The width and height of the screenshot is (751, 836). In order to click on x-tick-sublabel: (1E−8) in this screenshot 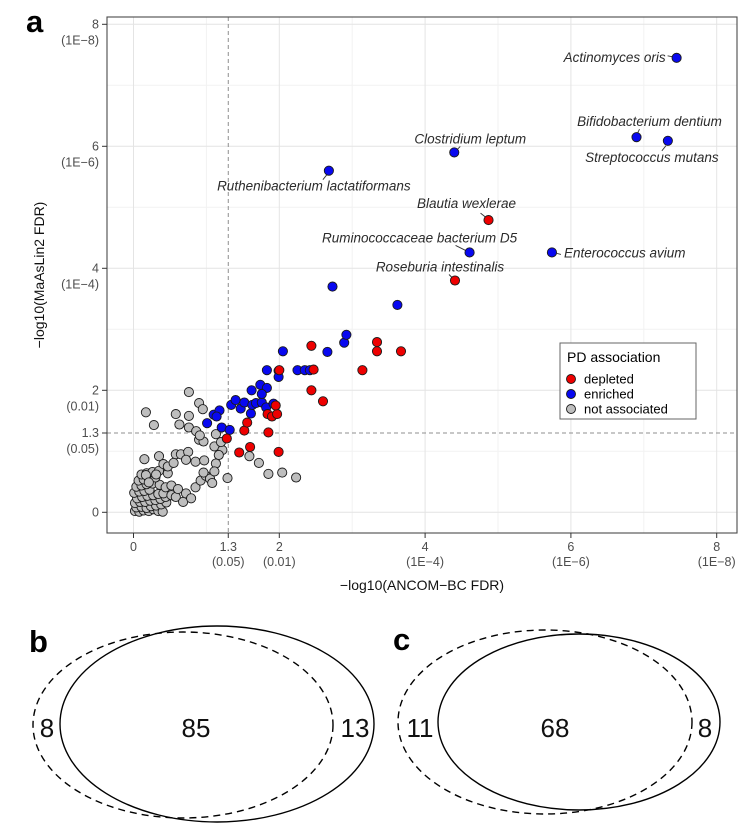, I will do `click(717, 562)`.